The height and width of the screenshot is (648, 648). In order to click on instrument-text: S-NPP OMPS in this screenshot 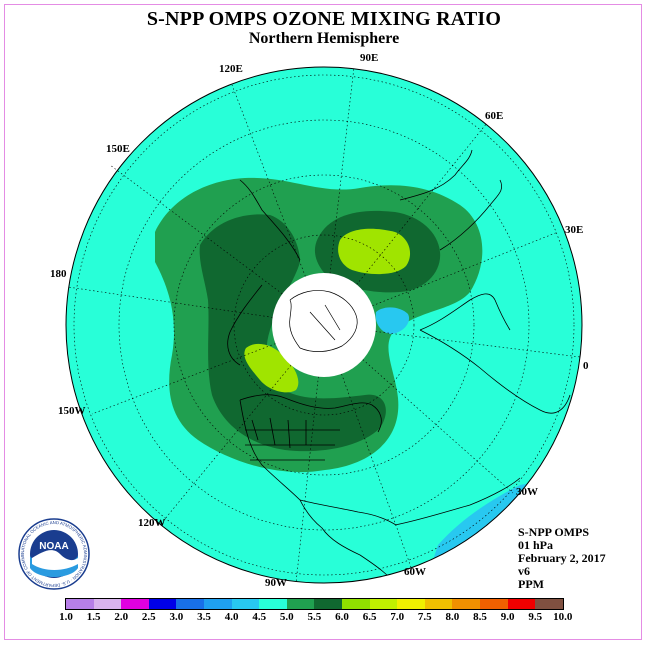, I will do `click(553, 532)`.